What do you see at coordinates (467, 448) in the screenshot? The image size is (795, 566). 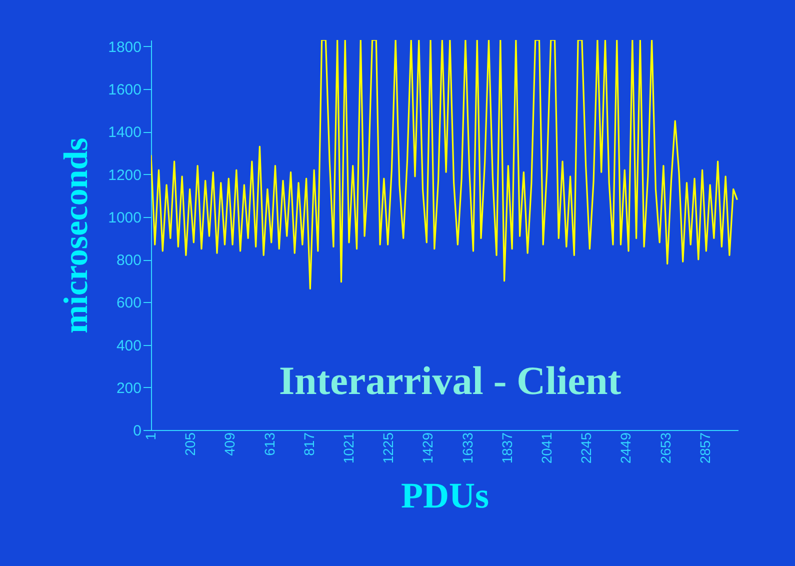 I see `x-tick-label: 1633` at bounding box center [467, 448].